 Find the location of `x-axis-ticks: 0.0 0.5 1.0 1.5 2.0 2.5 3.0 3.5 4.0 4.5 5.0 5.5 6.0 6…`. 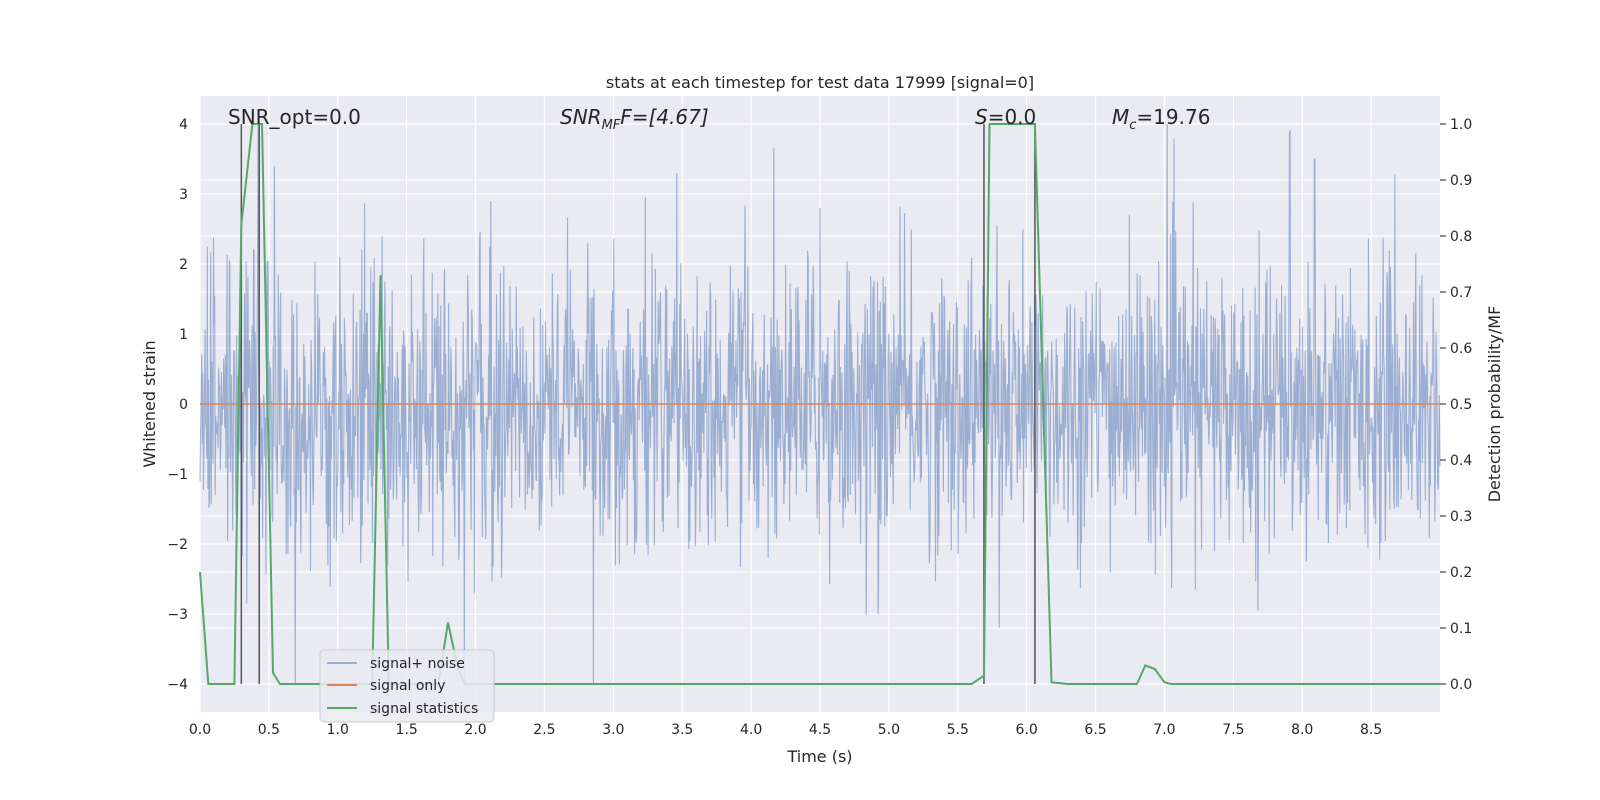

x-axis-ticks: 0.0 0.5 1.0 1.5 2.0 2.5 3.0 3.5 4.0 4.5 5.0 5.5 6.0 6… is located at coordinates (785, 730).